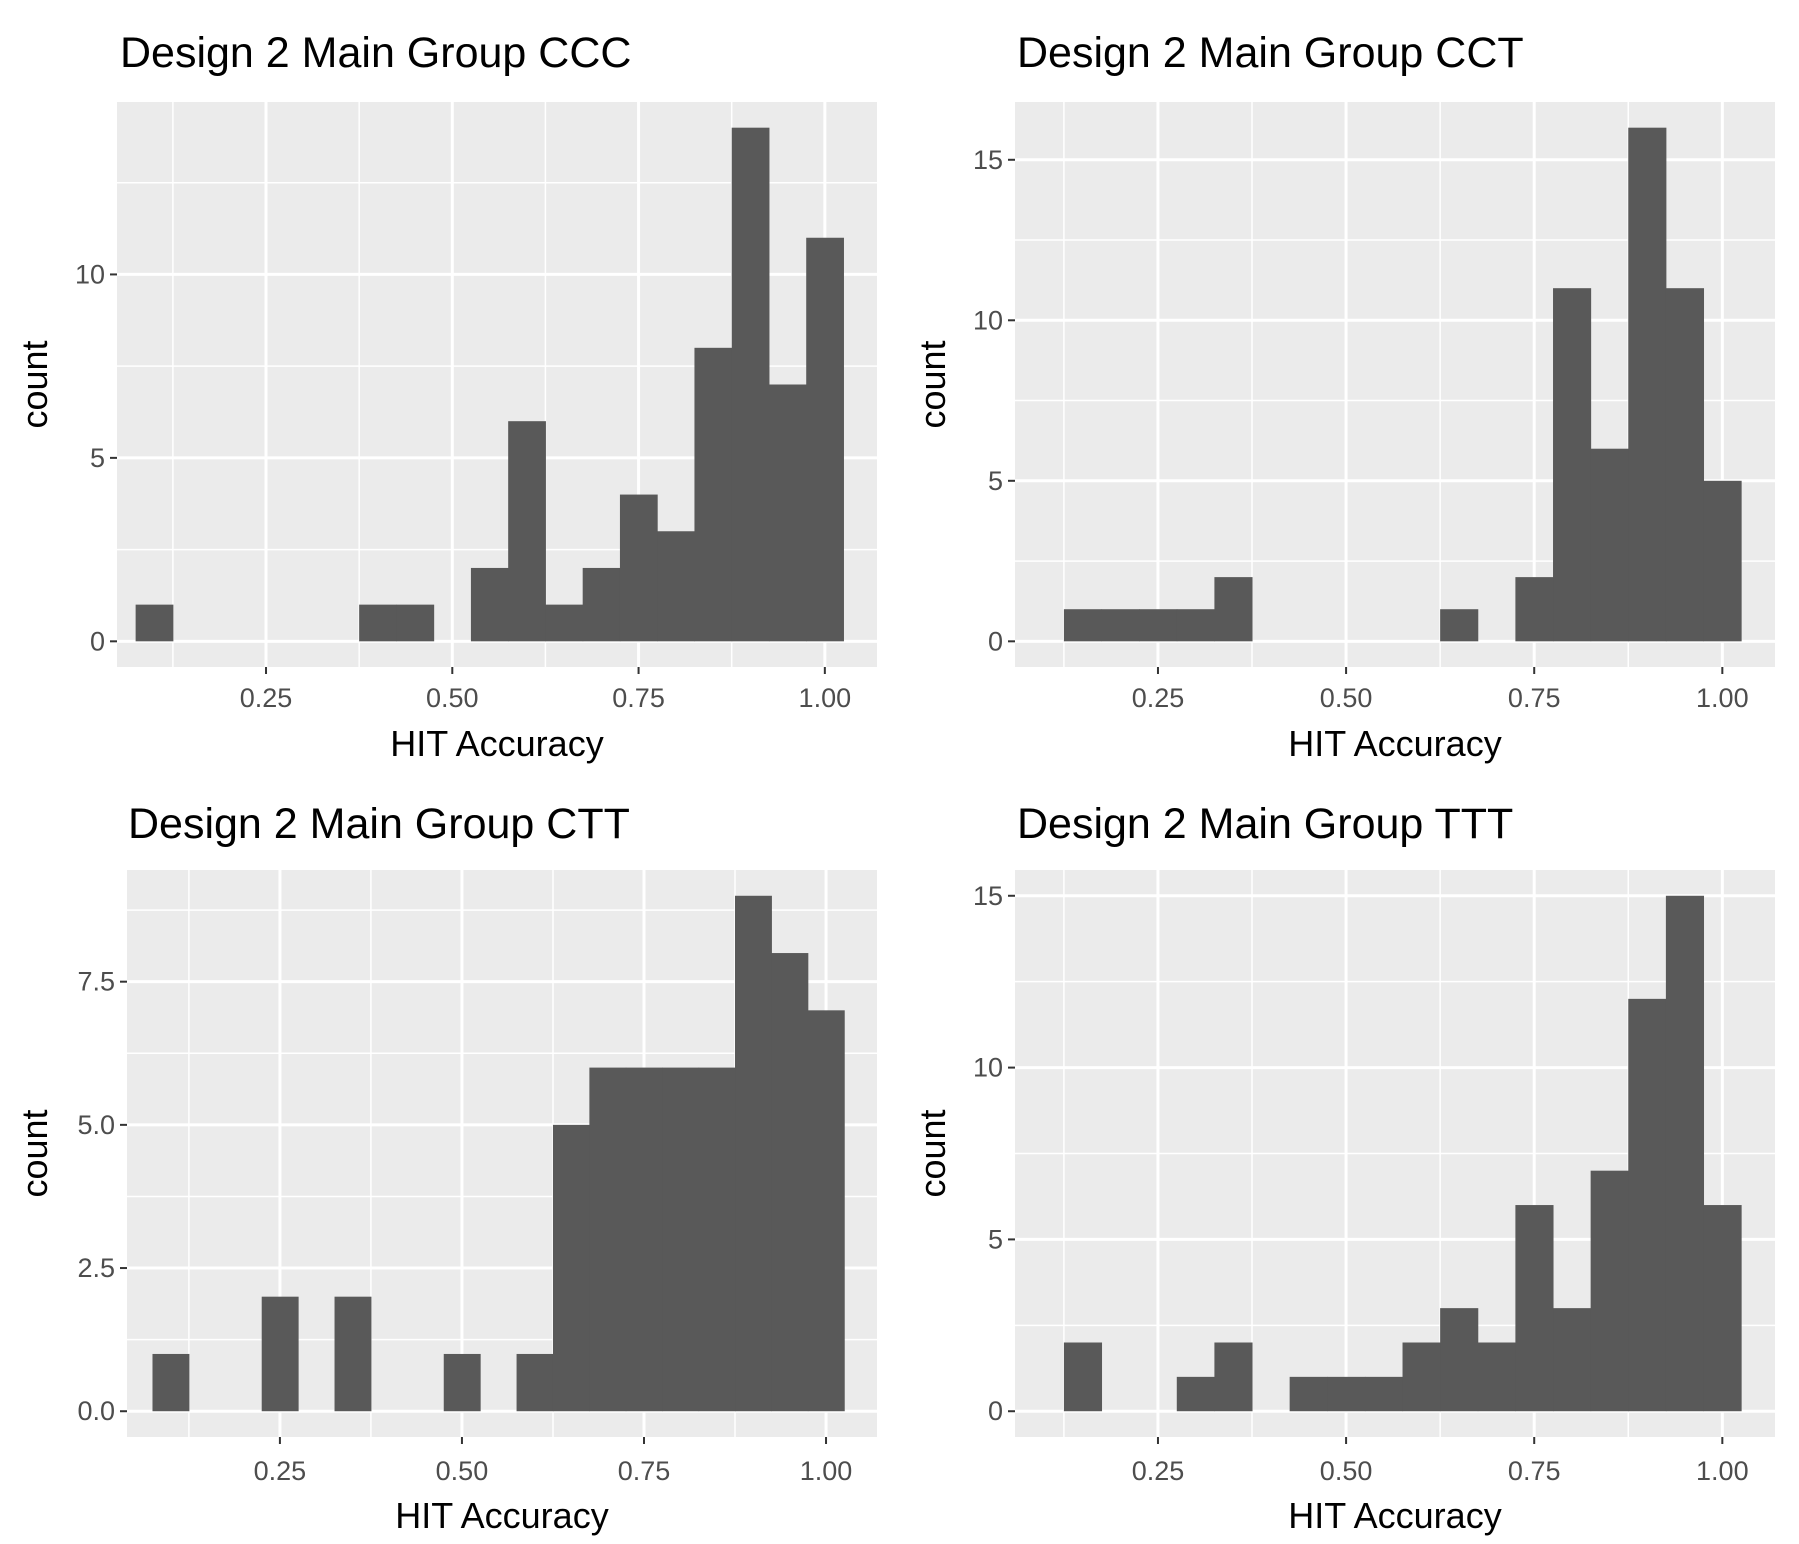 The image size is (1799, 1544). I want to click on chart-title: Design 2 Main Group TTT, so click(1265, 824).